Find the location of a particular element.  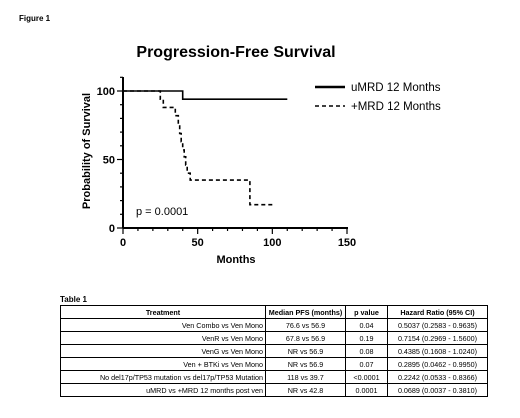

legend: uMRD 12 Months +MRD 12 Months is located at coordinates (378, 97).